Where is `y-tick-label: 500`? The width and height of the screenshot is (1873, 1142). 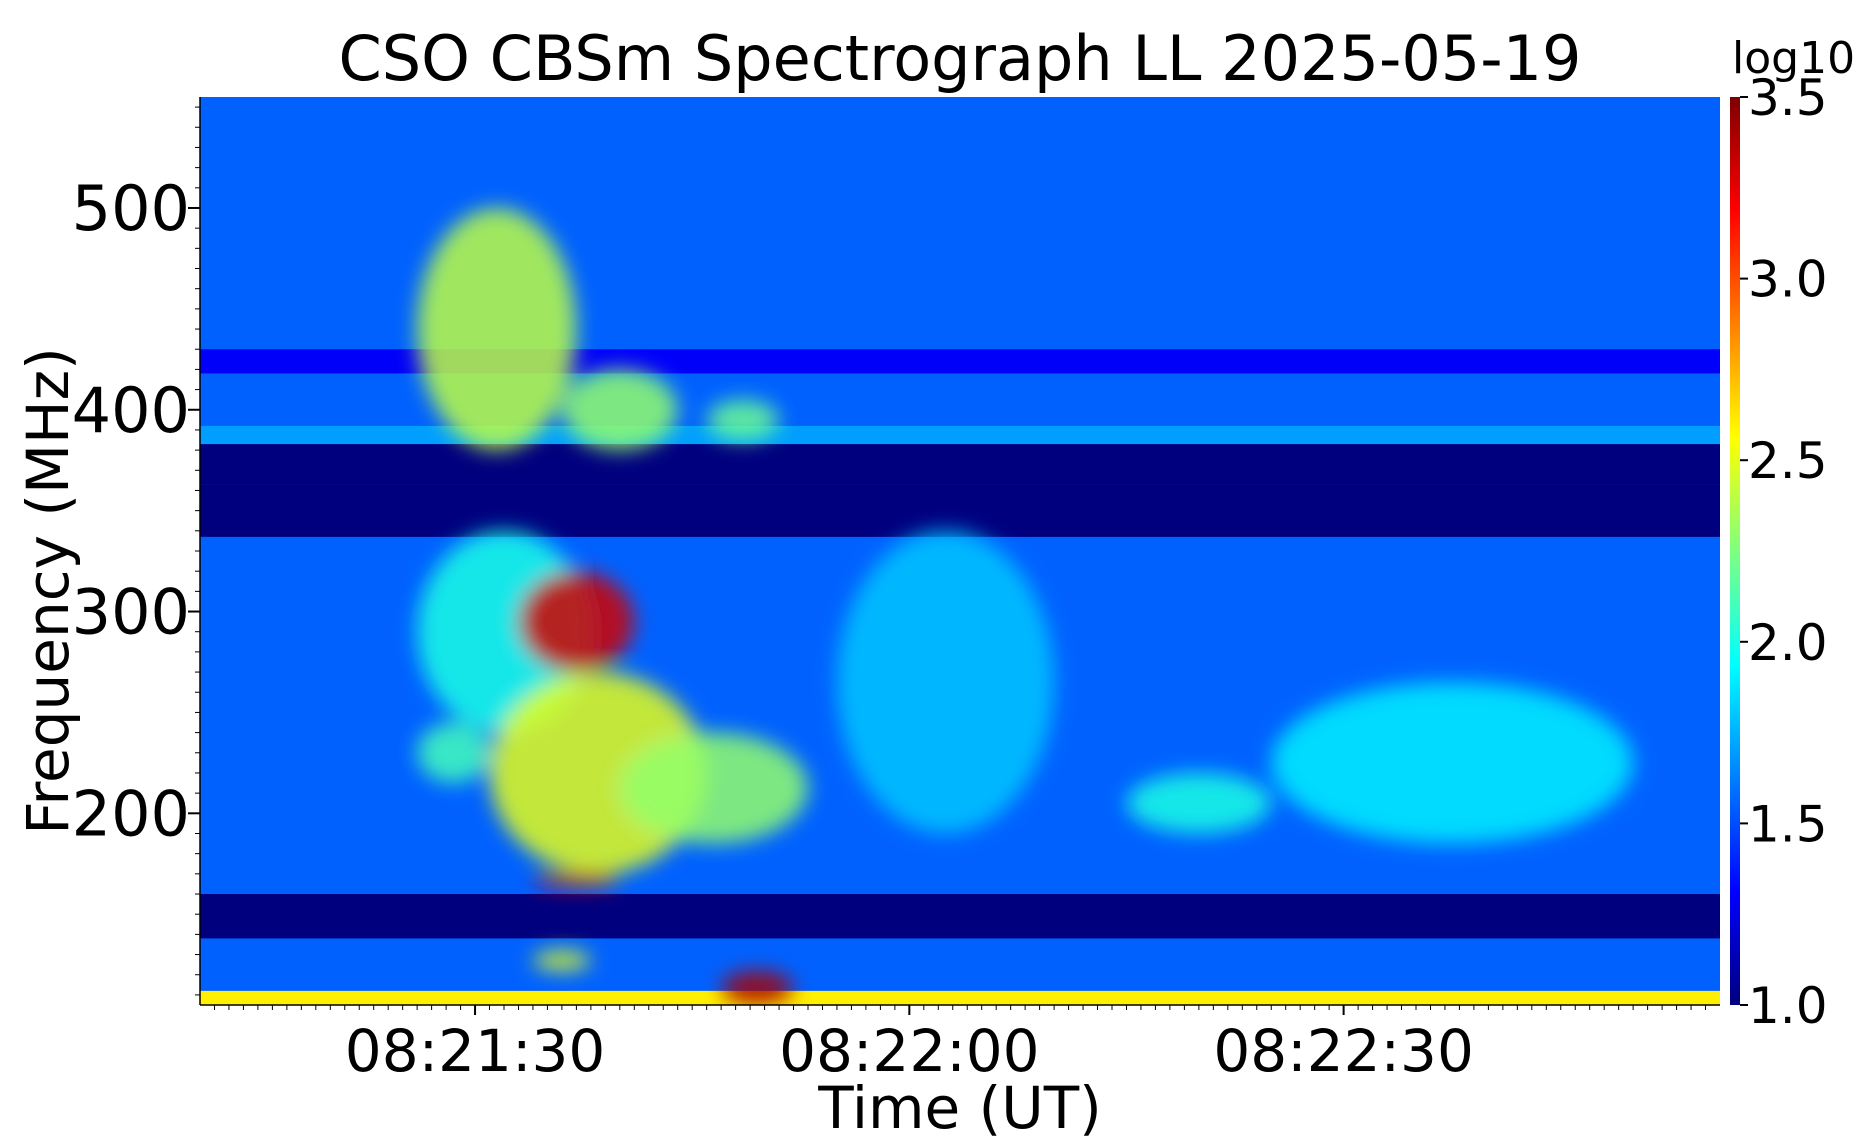
y-tick-label: 500 is located at coordinates (131, 208).